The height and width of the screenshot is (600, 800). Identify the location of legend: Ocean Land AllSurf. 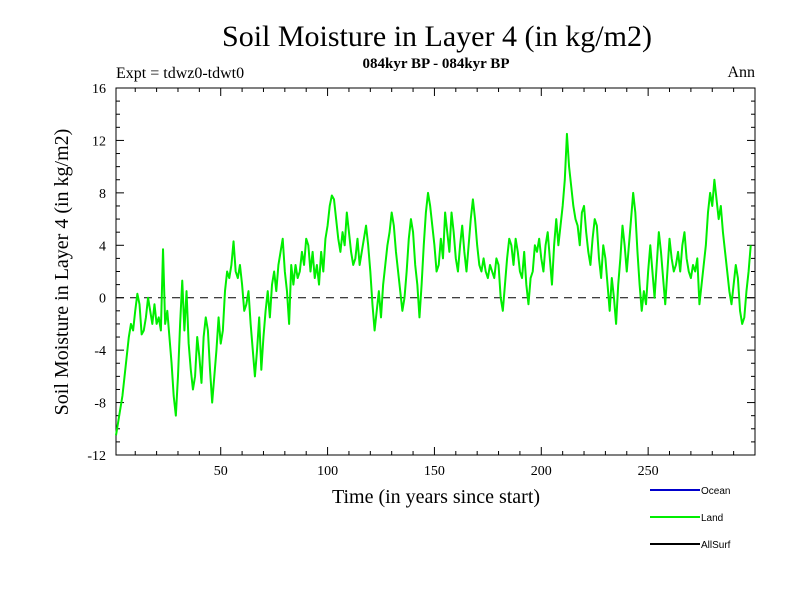
(690, 518).